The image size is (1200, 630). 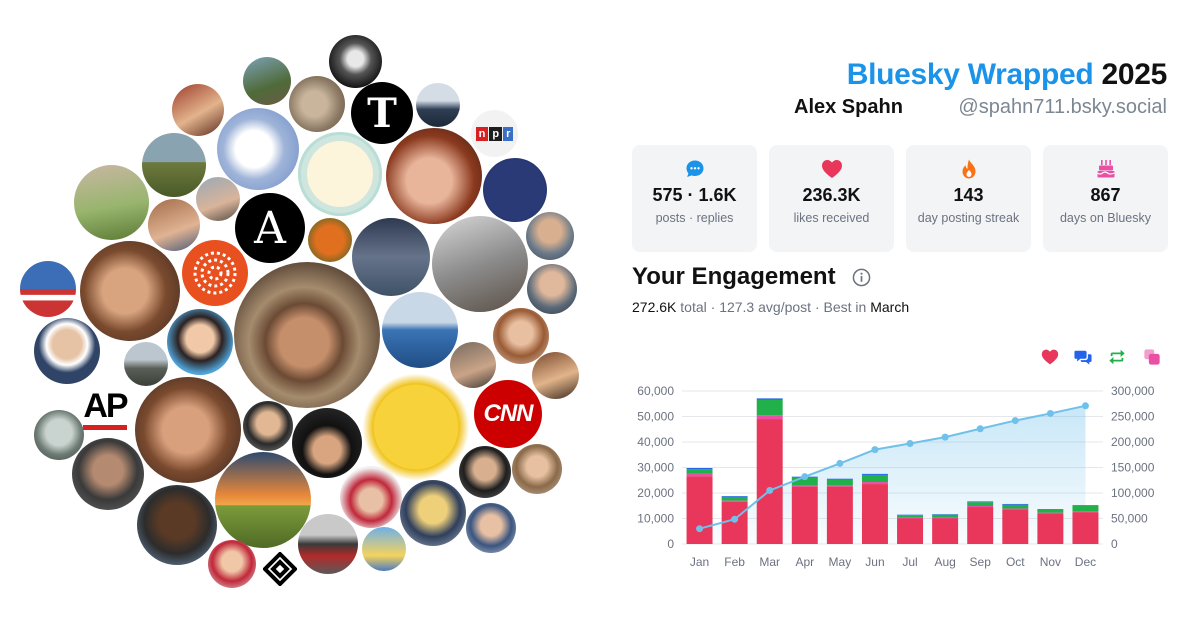 What do you see at coordinates (1117, 357) in the screenshot?
I see `legend-reposts-repeat-icon` at bounding box center [1117, 357].